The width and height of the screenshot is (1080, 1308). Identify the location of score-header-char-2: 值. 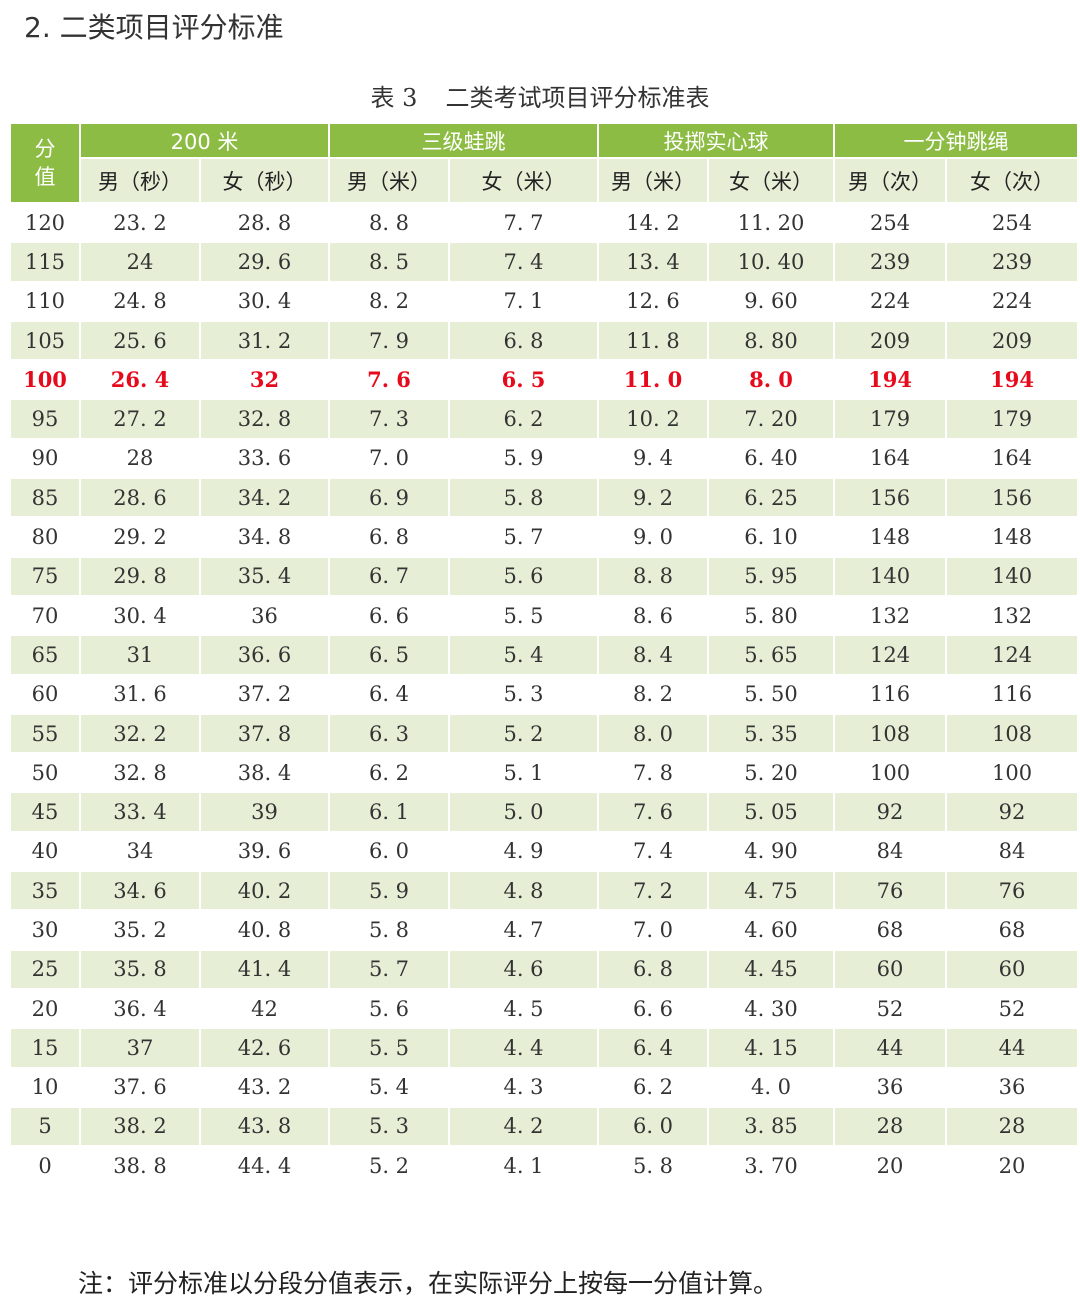
(45, 177).